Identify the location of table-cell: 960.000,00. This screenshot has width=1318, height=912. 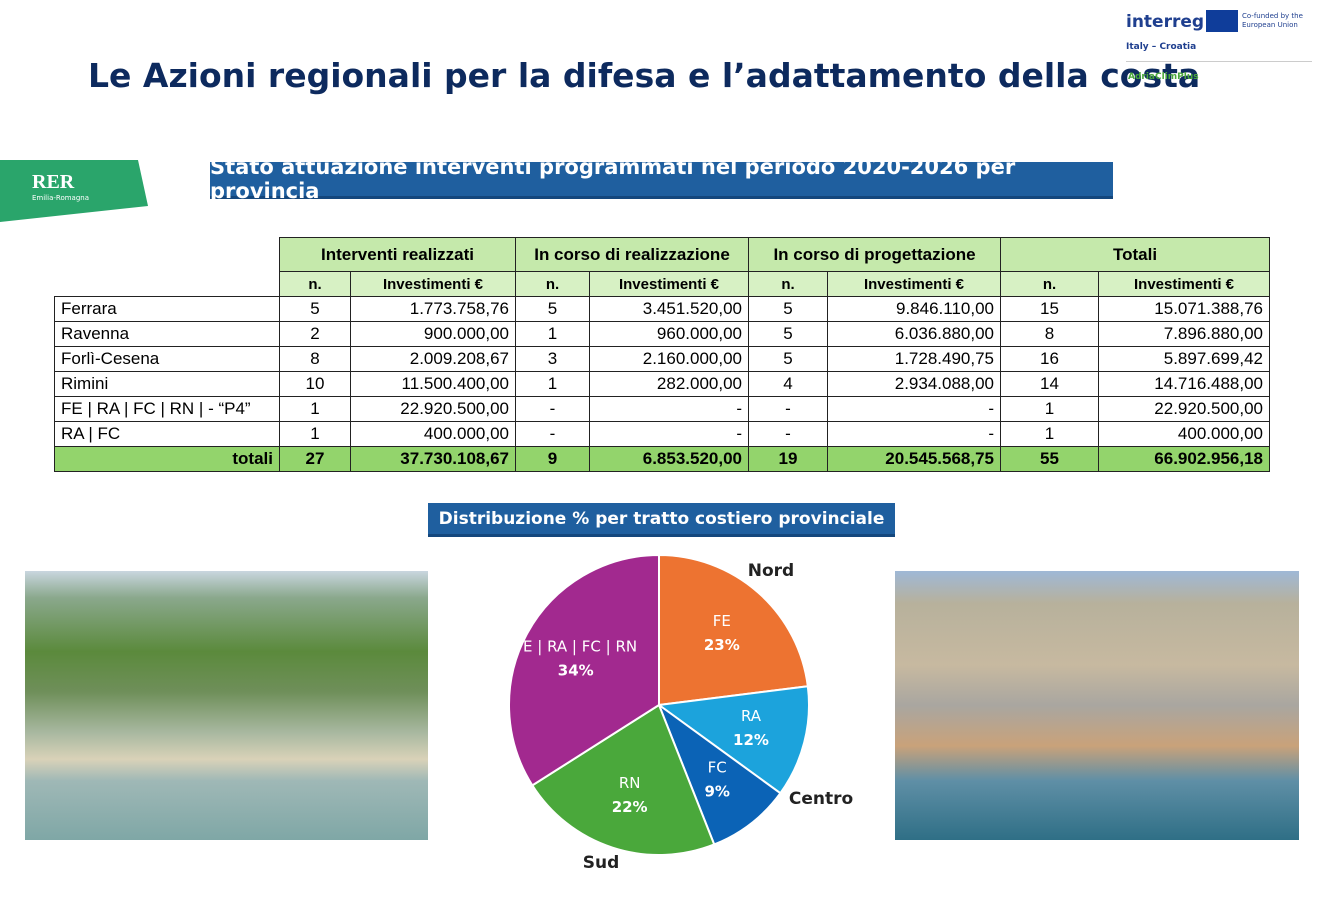
(669, 334).